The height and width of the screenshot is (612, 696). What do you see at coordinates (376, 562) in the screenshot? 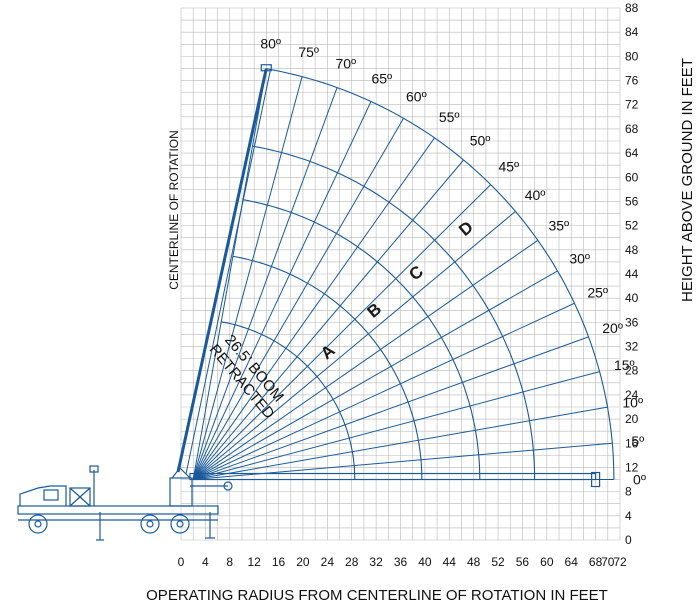
I see `x-tick-label: 32` at bounding box center [376, 562].